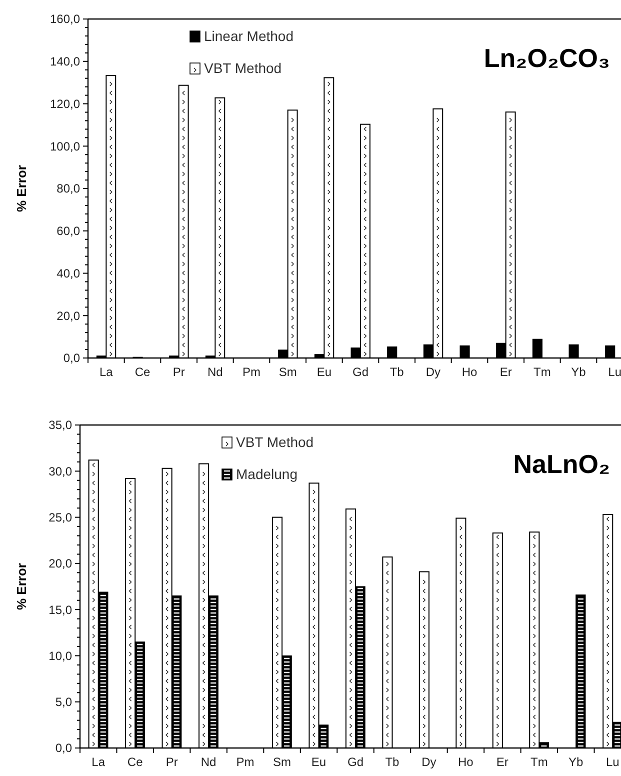 This screenshot has width=621, height=776. I want to click on y-tick-label: 40,0, so click(68, 273).